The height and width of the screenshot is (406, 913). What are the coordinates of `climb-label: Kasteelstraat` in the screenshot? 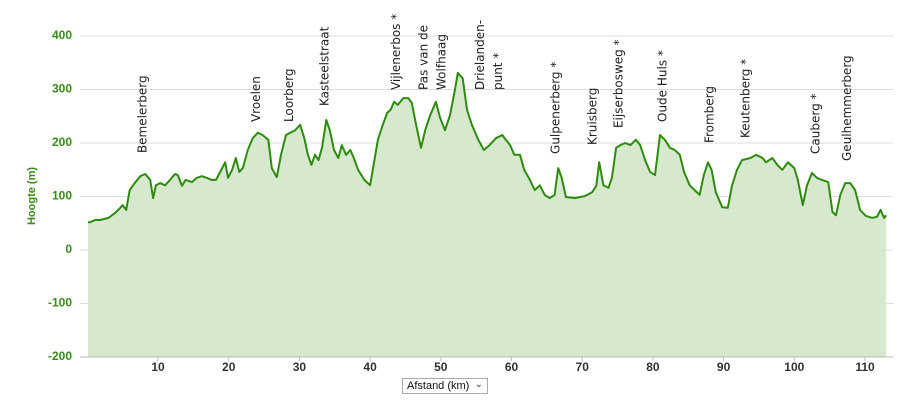 It's located at (324, 66).